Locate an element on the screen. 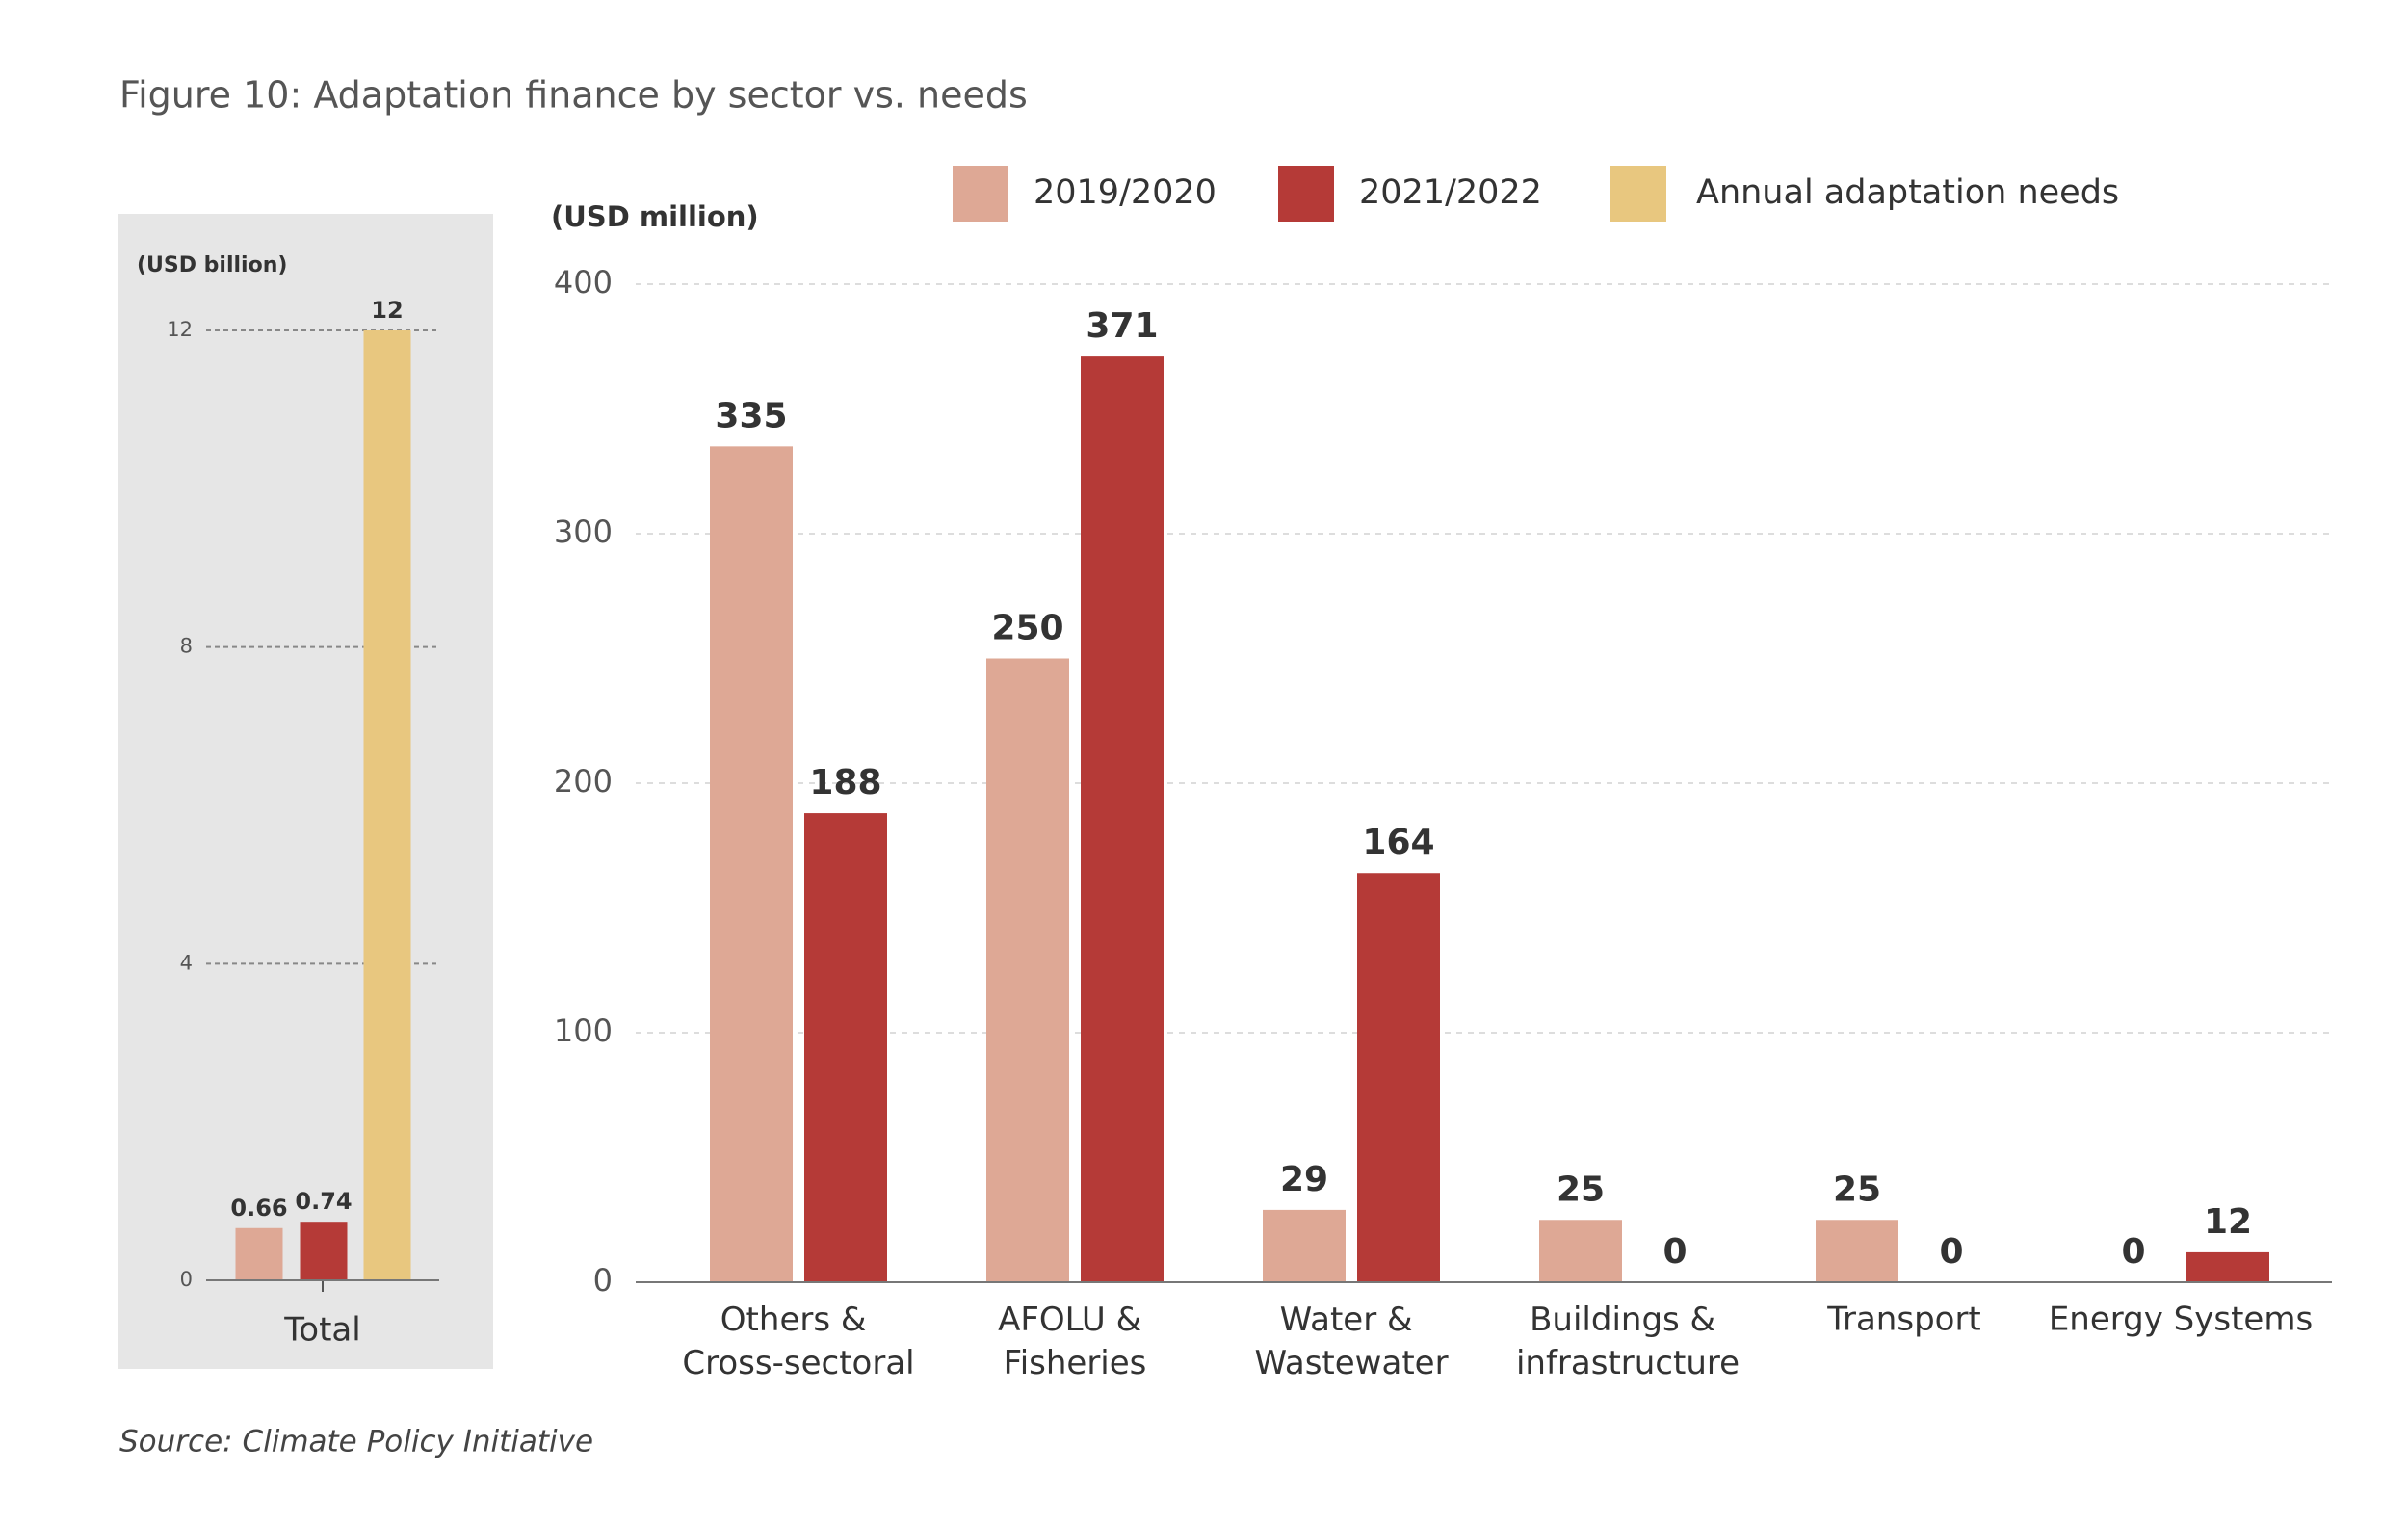 The width and height of the screenshot is (2408, 1525). y-tick-label: 4 is located at coordinates (186, 962).